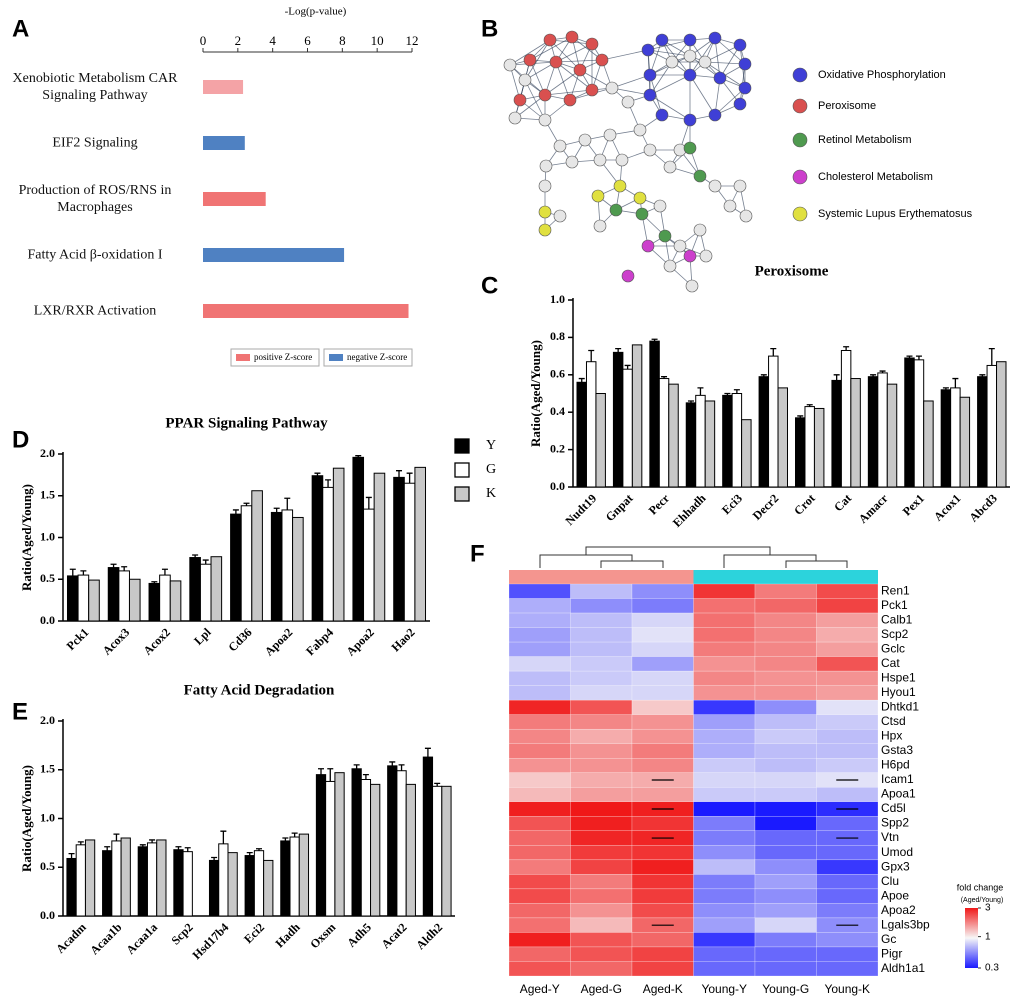  I want to click on colorbar-title: fold change, so click(980, 887).